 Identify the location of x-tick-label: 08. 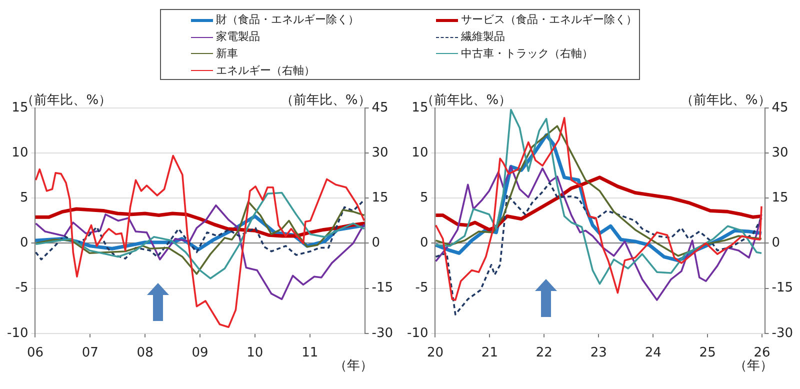
(145, 353).